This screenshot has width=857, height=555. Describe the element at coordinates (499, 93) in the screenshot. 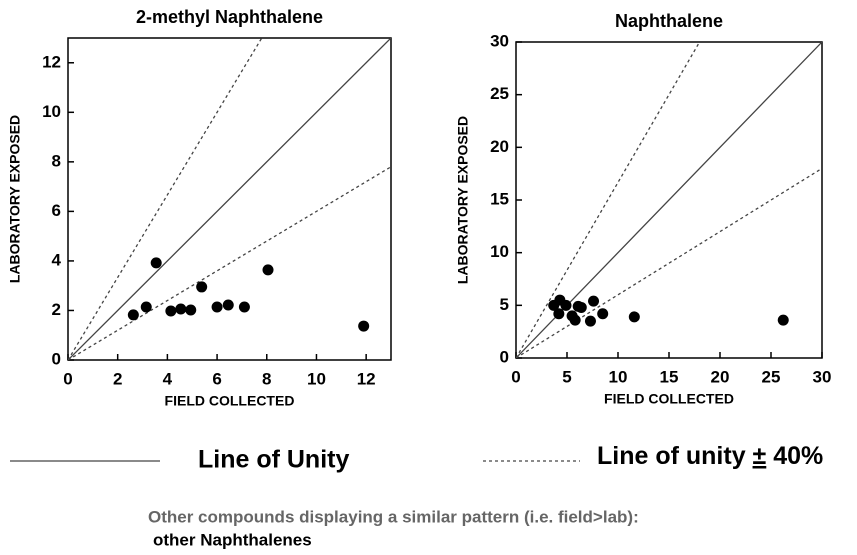

I see `y-tick-label: 25` at that location.